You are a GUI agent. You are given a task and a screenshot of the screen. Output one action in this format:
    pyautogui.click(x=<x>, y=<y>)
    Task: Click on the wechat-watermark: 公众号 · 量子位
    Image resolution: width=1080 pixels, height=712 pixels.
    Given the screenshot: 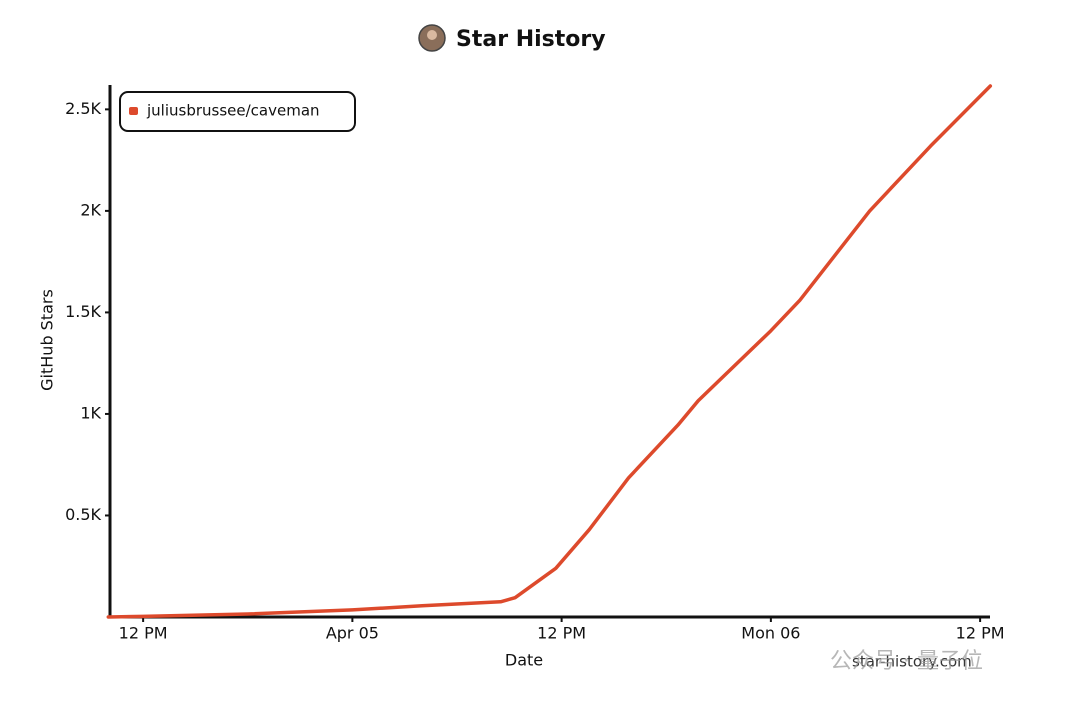 What is the action you would take?
    pyautogui.click(x=906, y=661)
    